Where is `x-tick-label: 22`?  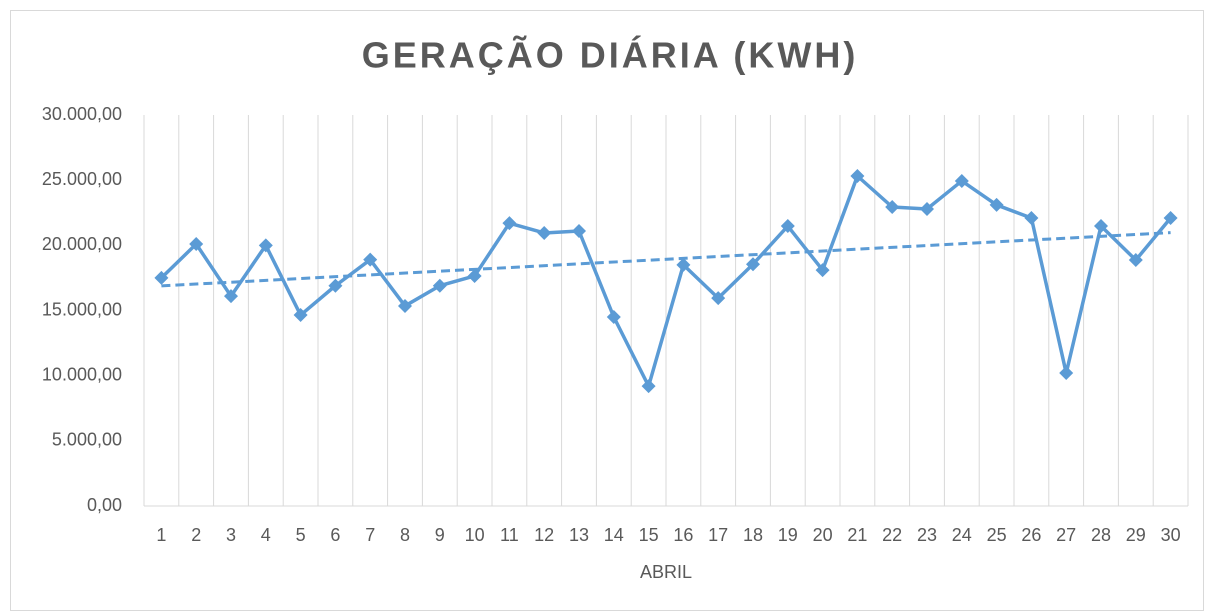
x-tick-label: 22 is located at coordinates (892, 535).